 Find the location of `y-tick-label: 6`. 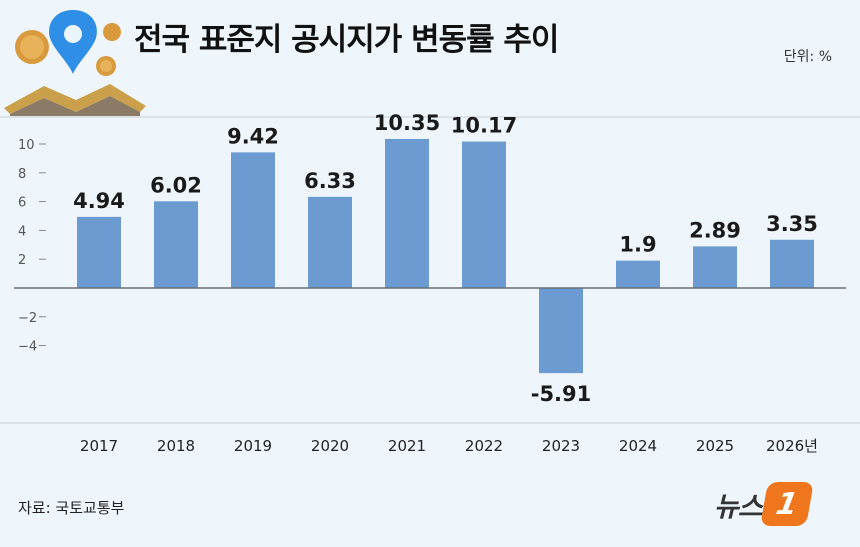

y-tick-label: 6 is located at coordinates (22, 203).